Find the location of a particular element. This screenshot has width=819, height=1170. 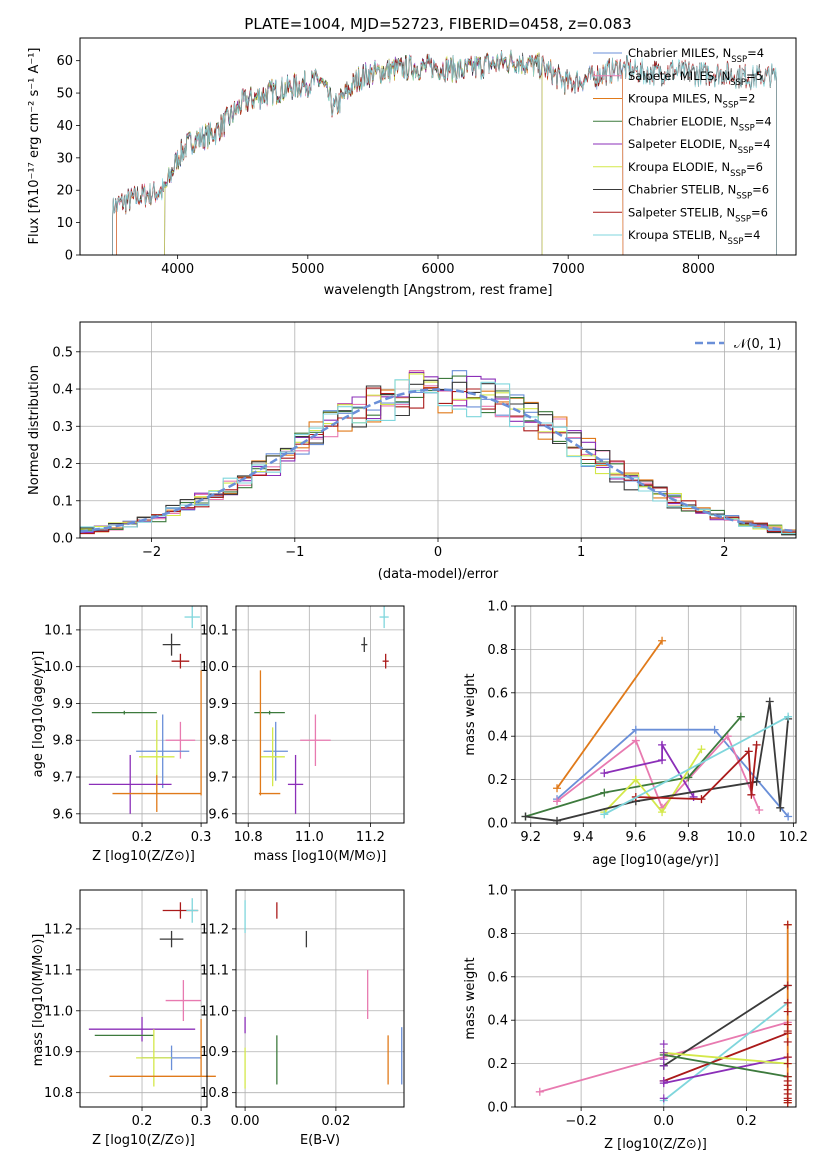

legend-label: Salpeter STELIB, NSSP=6 is located at coordinates (698, 214).